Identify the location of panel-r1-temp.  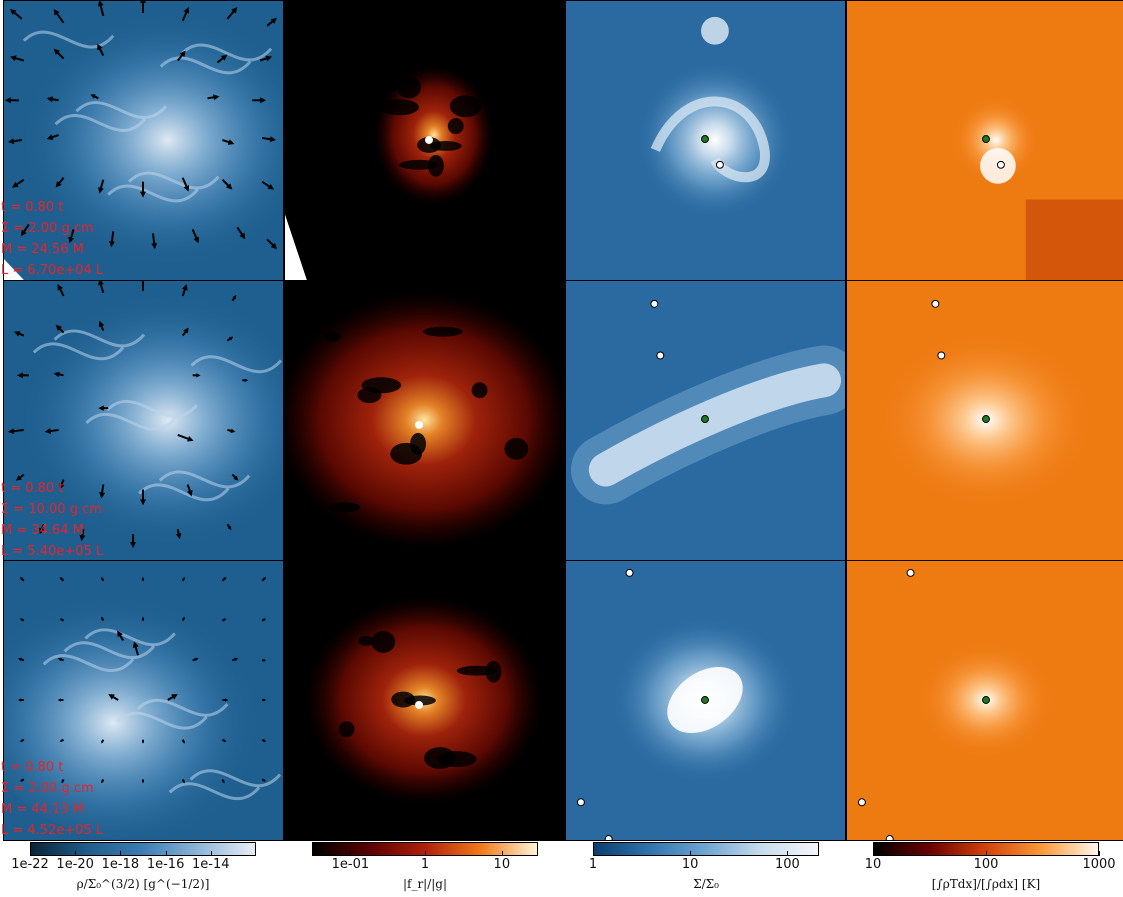
(984, 140).